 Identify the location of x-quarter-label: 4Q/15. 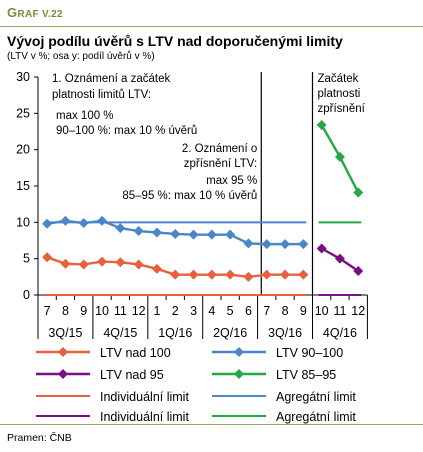
(120, 333).